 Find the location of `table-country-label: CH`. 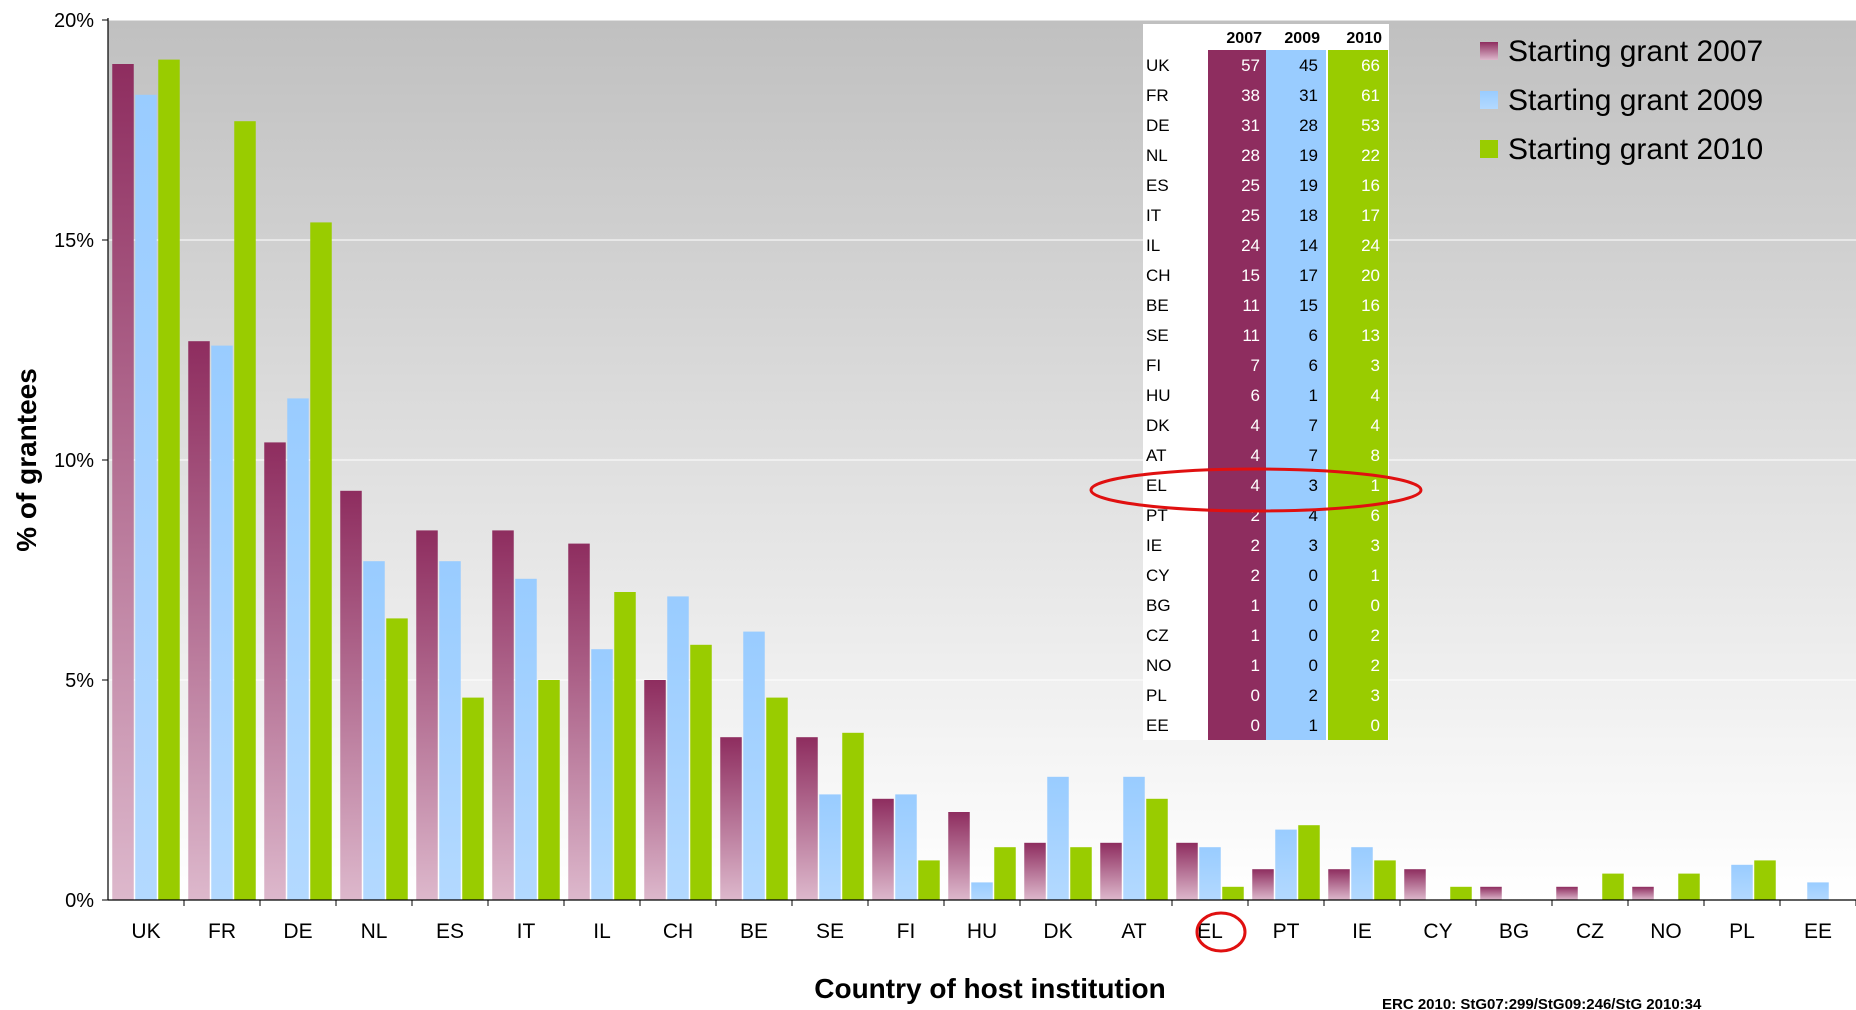

table-country-label: CH is located at coordinates (1158, 275).